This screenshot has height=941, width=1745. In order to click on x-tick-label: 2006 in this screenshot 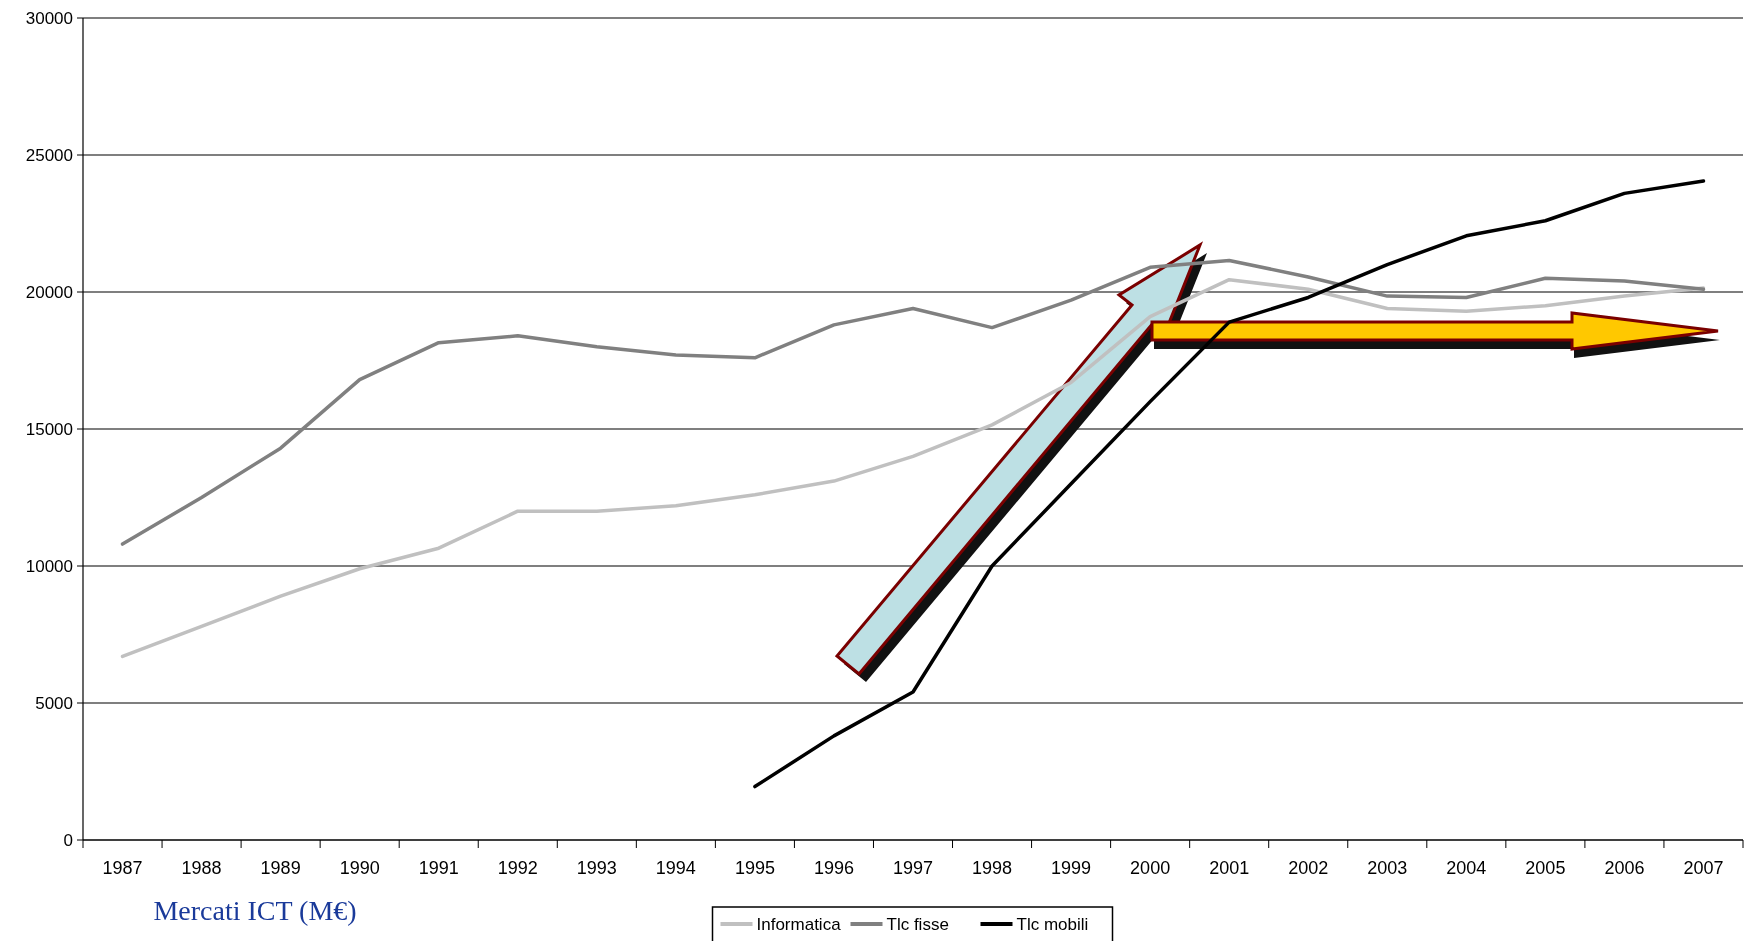, I will do `click(1624, 868)`.